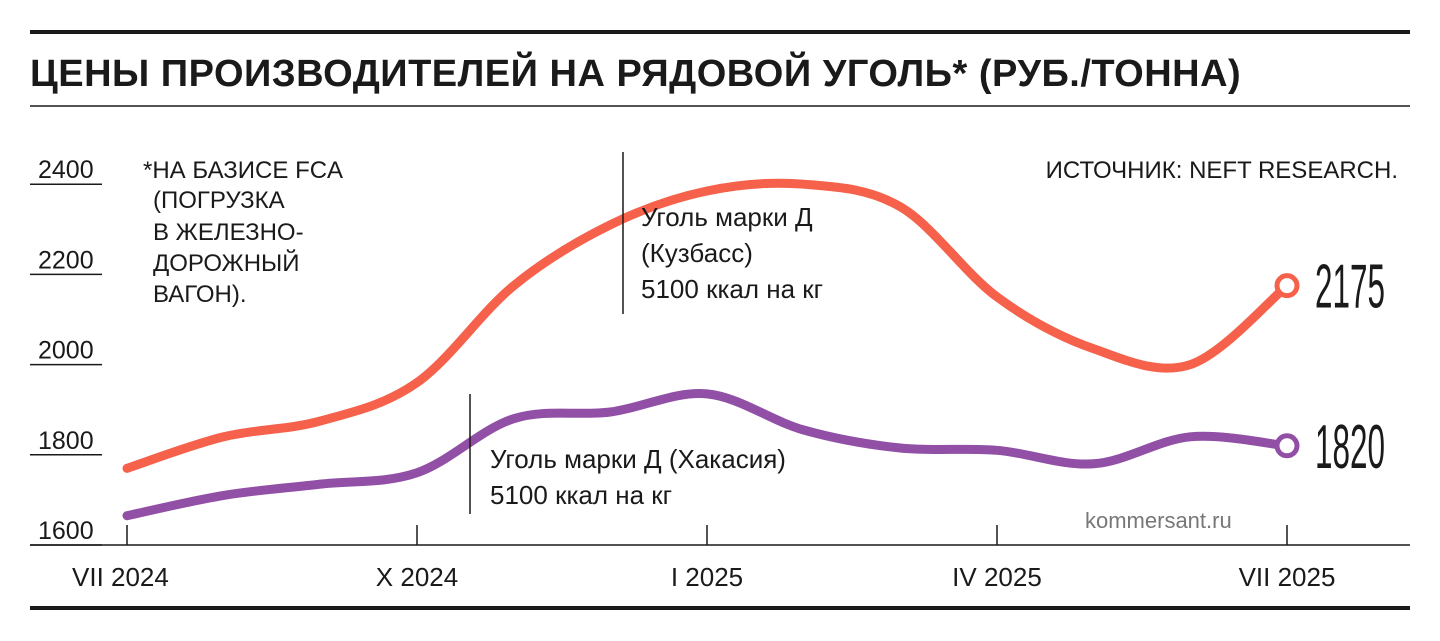  Describe the element at coordinates (707, 577) in the screenshot. I see `x-tick-label: I 2025` at that location.